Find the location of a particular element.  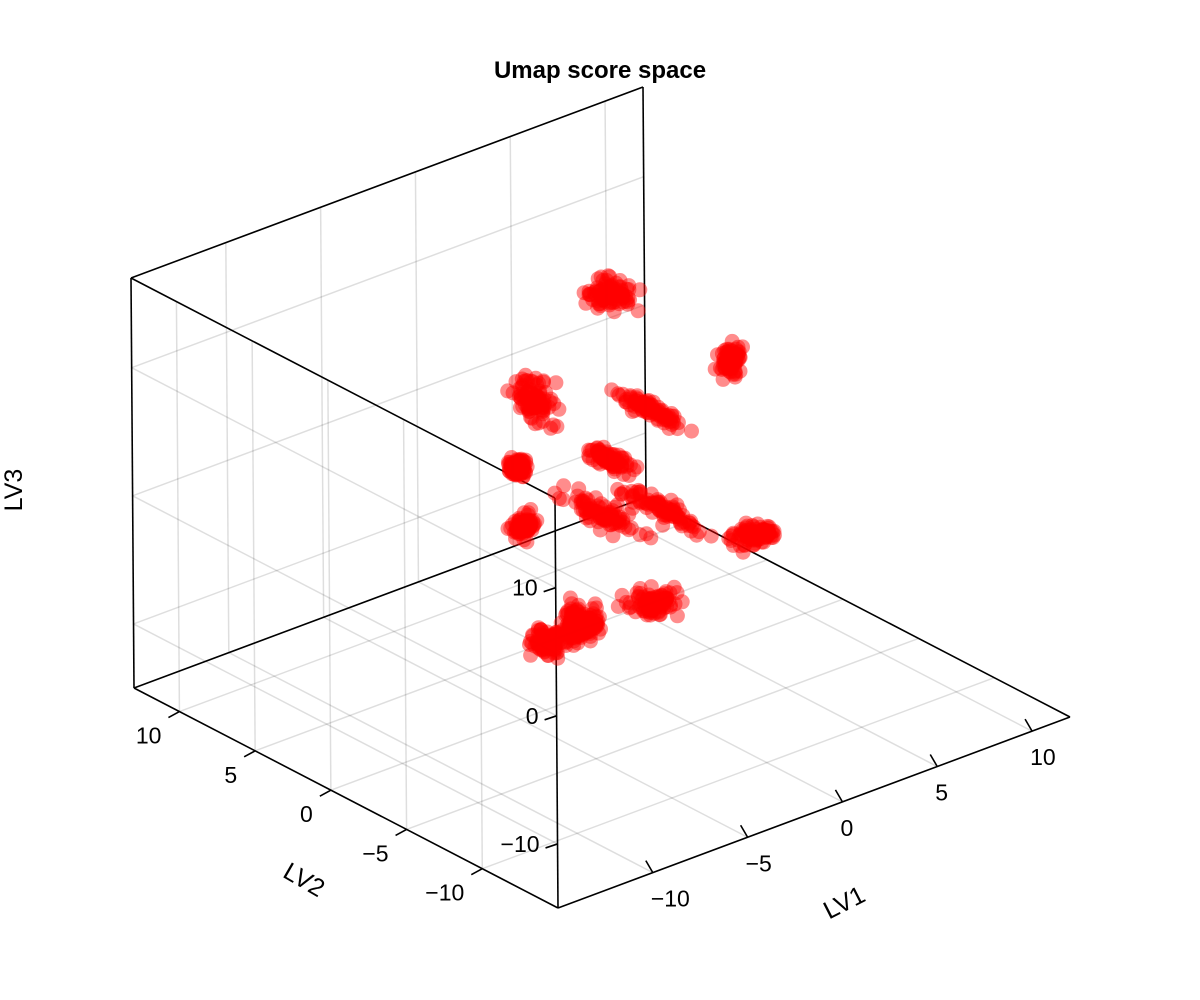

y-tick-mark is located at coordinates (174, 714).